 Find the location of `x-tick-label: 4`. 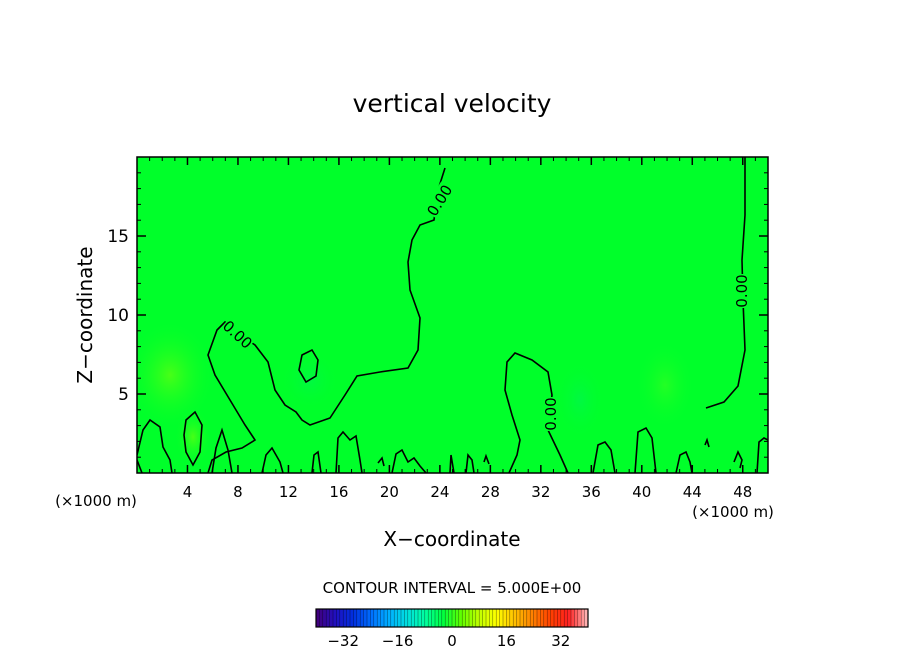

x-tick-label: 4 is located at coordinates (188, 492).